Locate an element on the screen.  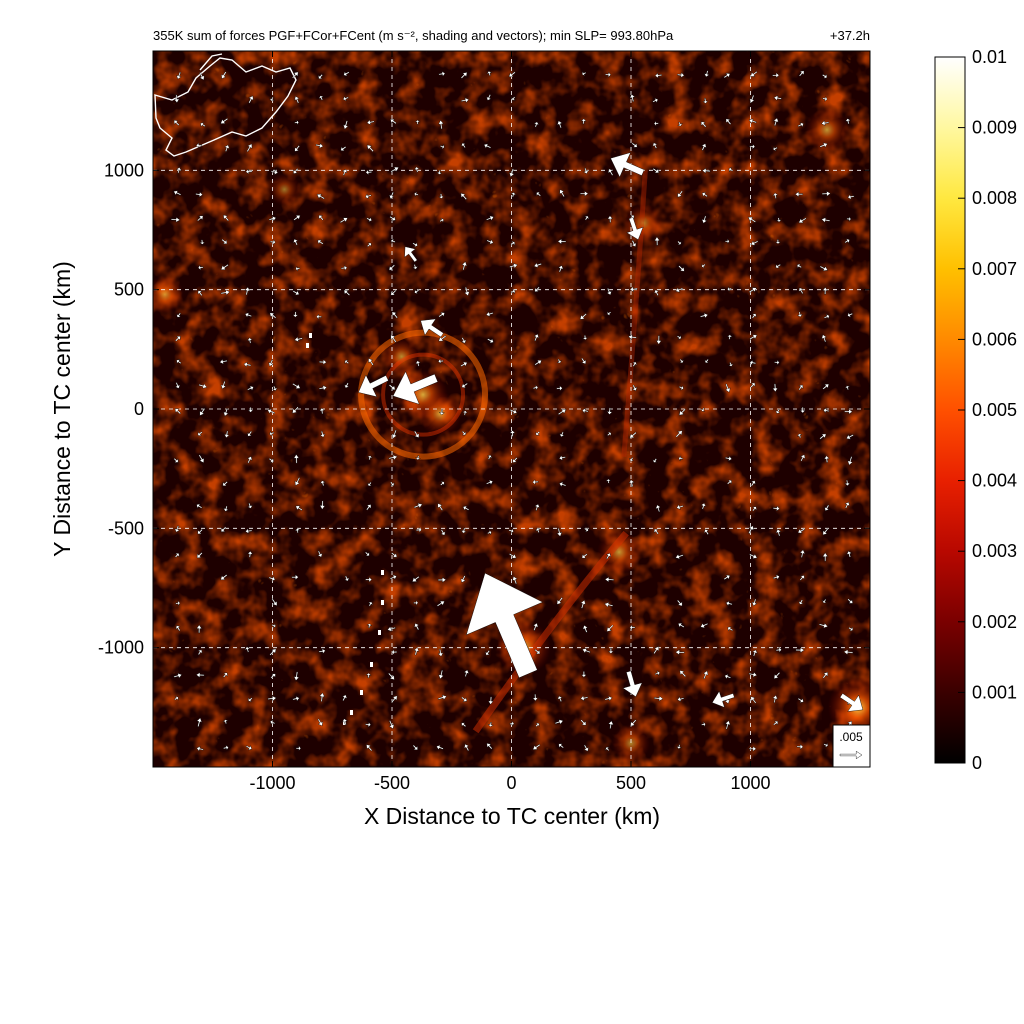
reference-vector-key: .005 is located at coordinates (851, 746).